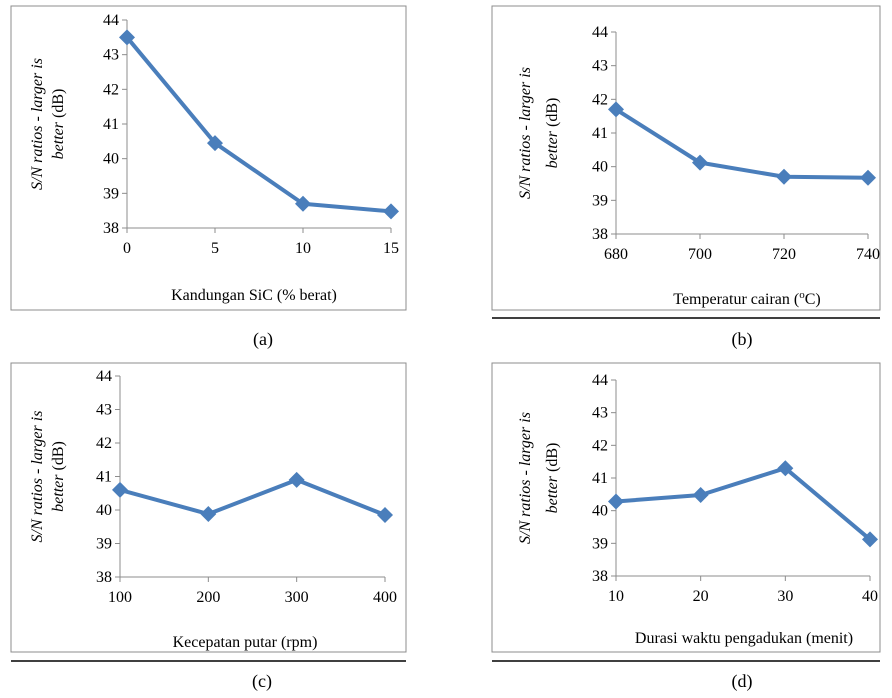 This screenshot has width=892, height=698. What do you see at coordinates (245, 642) in the screenshot?
I see `x-axis-label: Kecepatan putar (rpm)` at bounding box center [245, 642].